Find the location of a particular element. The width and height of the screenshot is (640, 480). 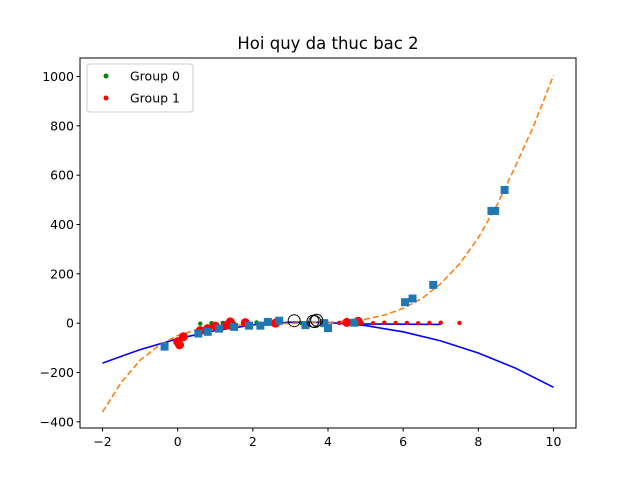

y-tick-label: −400 is located at coordinates (57, 421).